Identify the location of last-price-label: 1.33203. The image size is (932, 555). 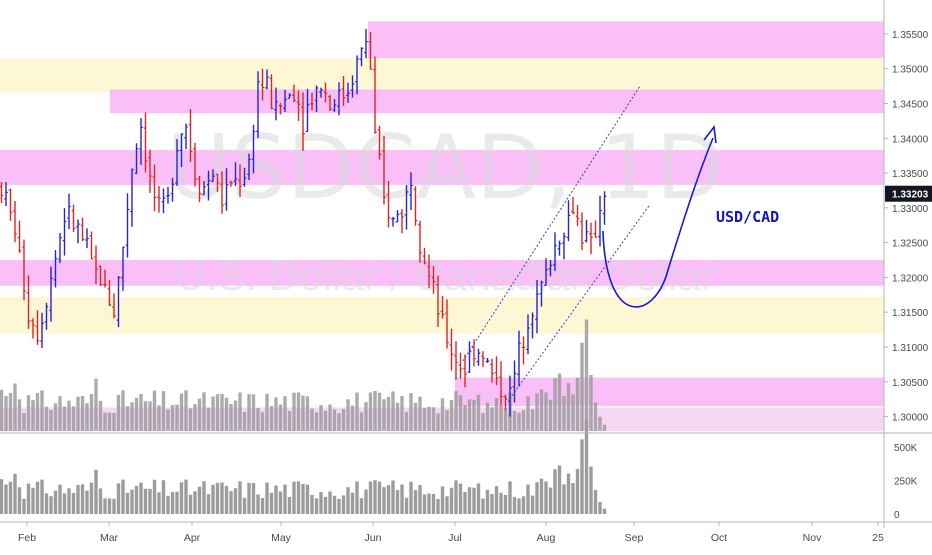
(910, 195).